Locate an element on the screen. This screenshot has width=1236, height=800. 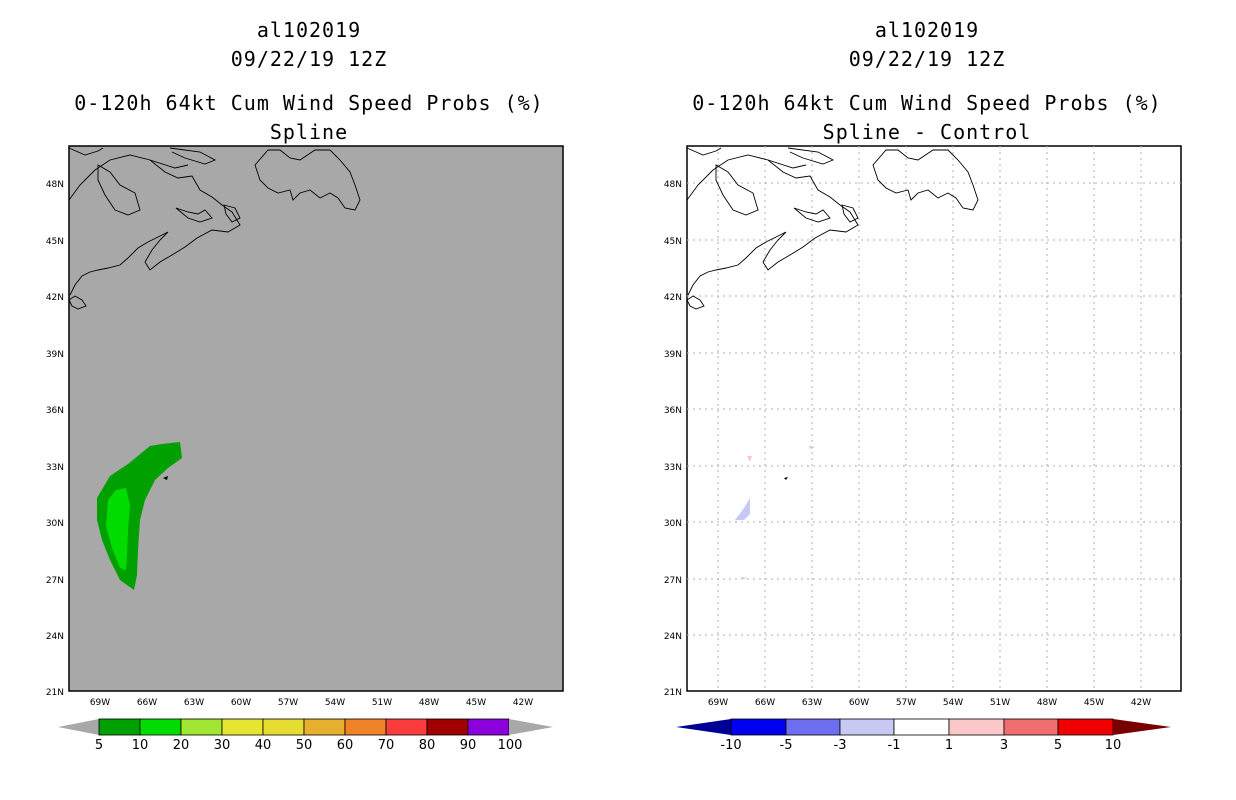
colorbar: 5 10 20 30 40 50 60 70 80 90 100 is located at coordinates (305, 735).